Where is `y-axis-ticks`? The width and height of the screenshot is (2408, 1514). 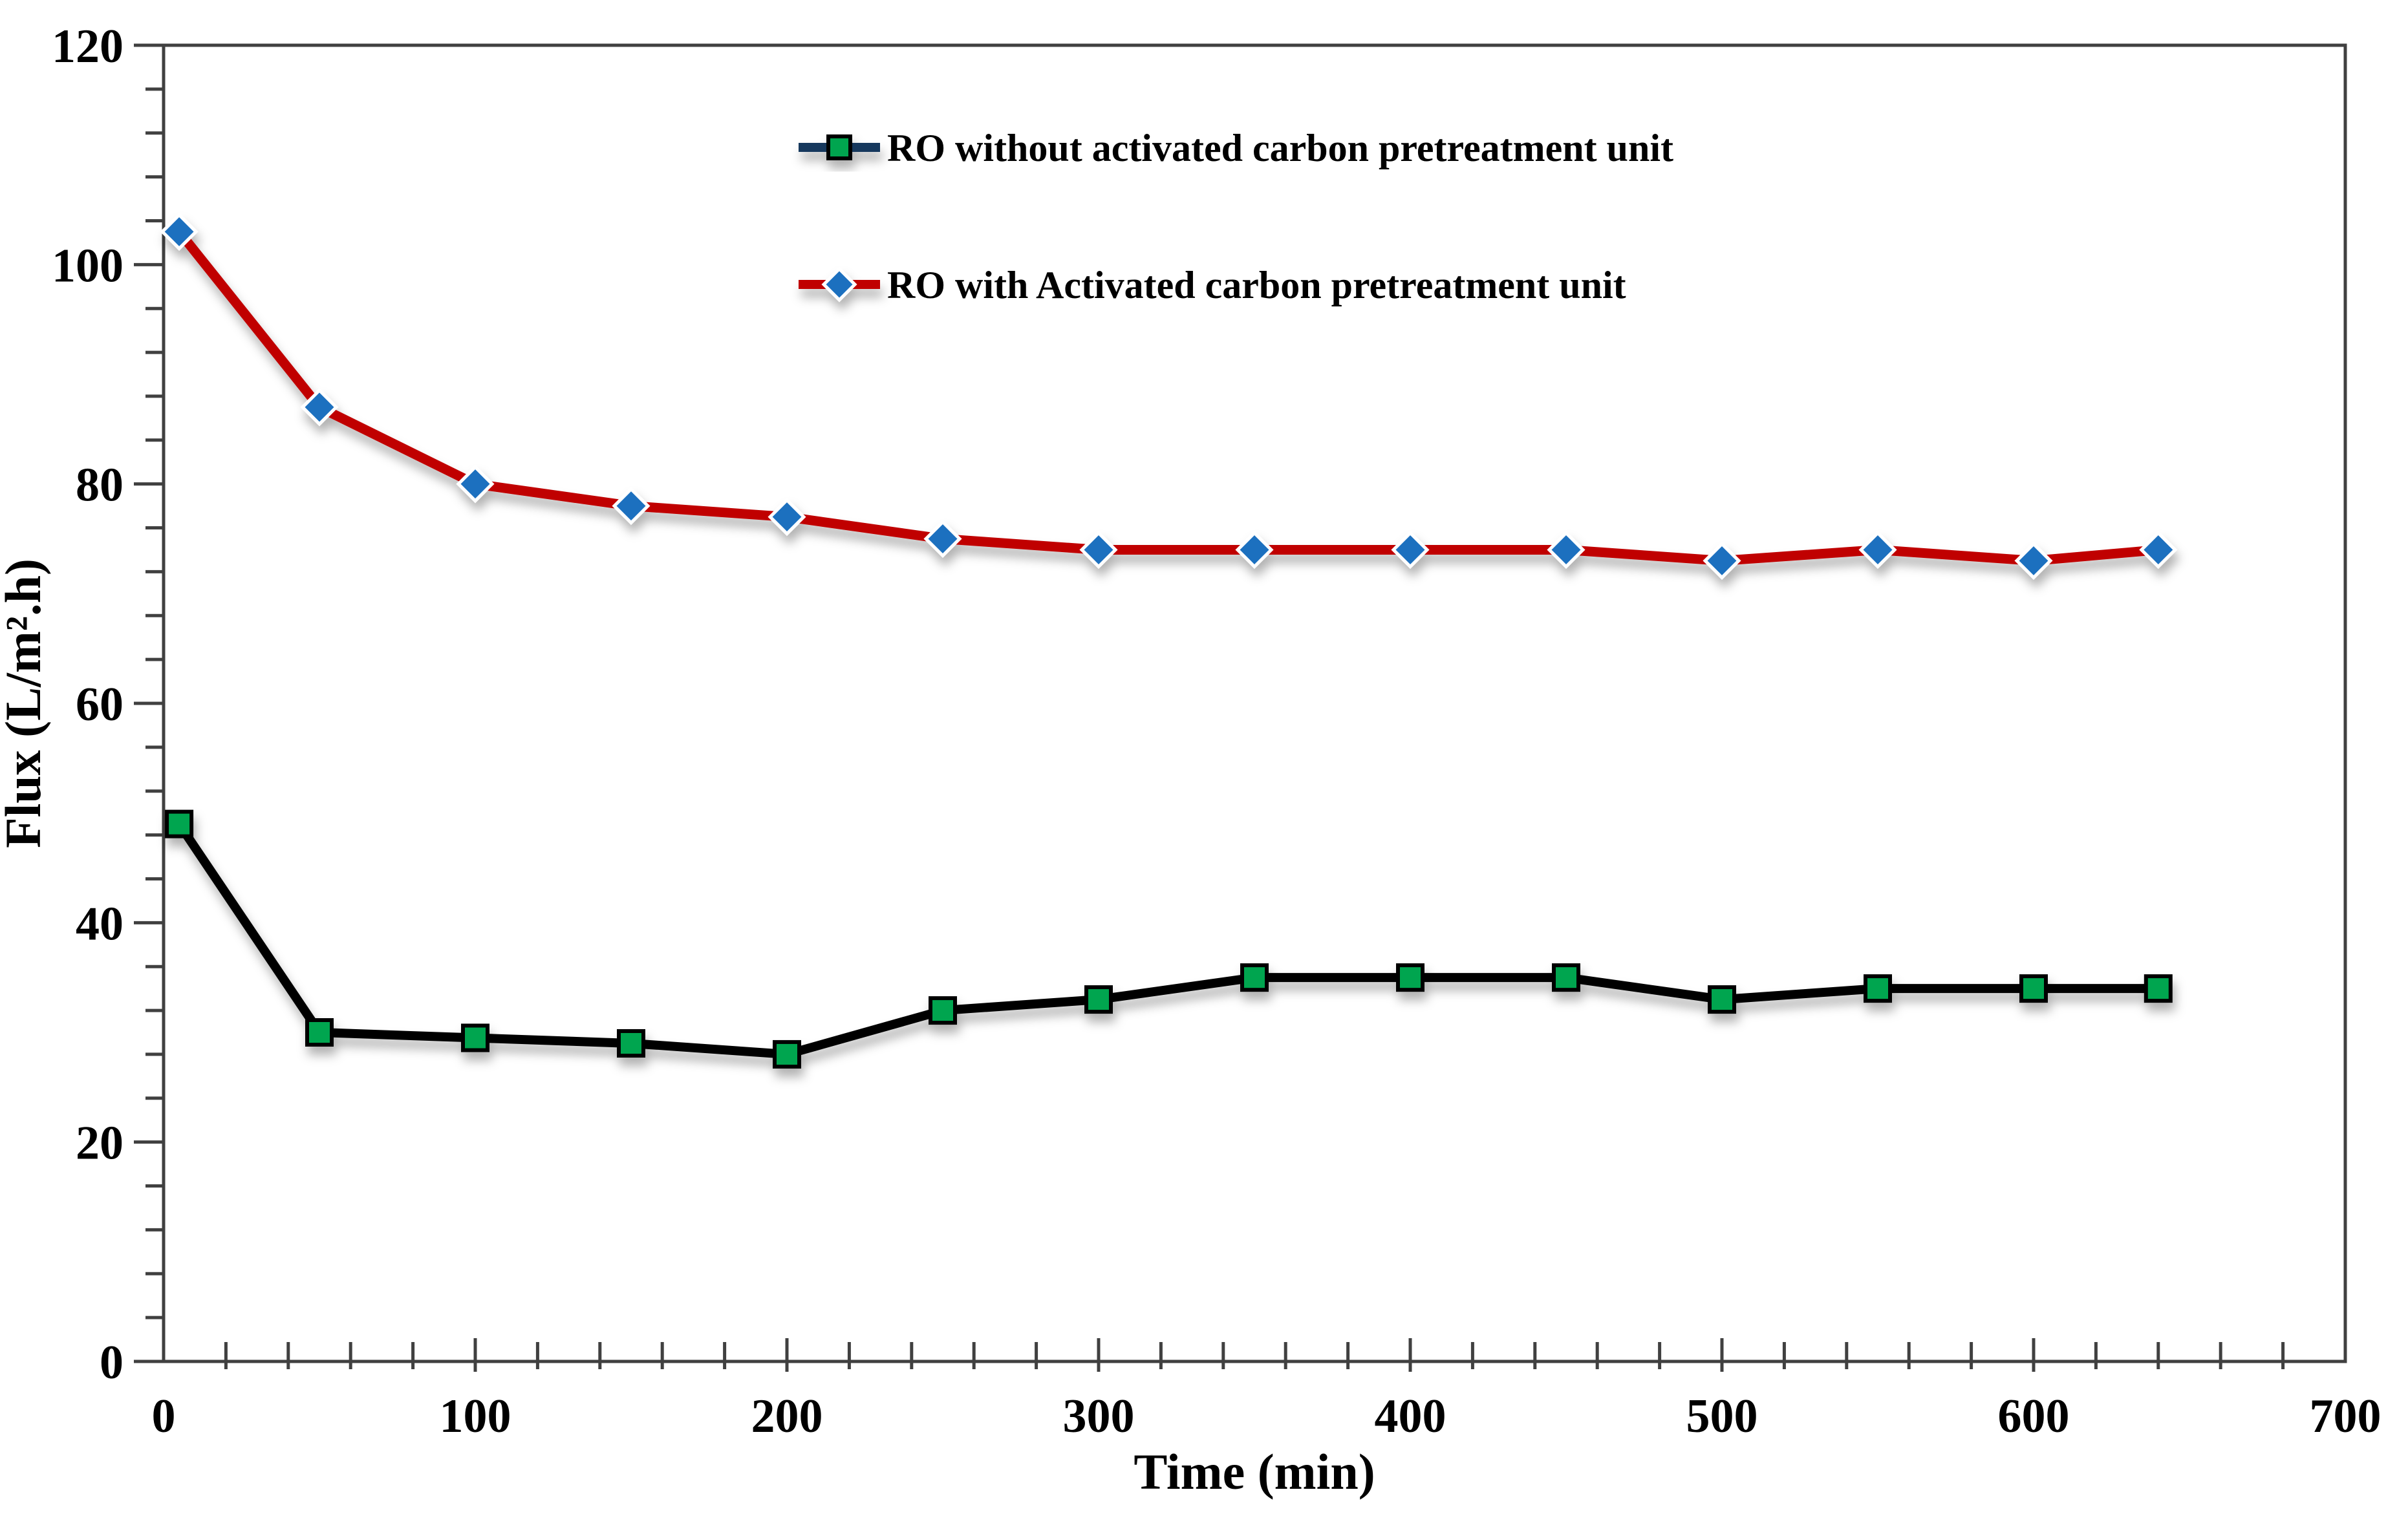
y-axis-ticks is located at coordinates (149, 703).